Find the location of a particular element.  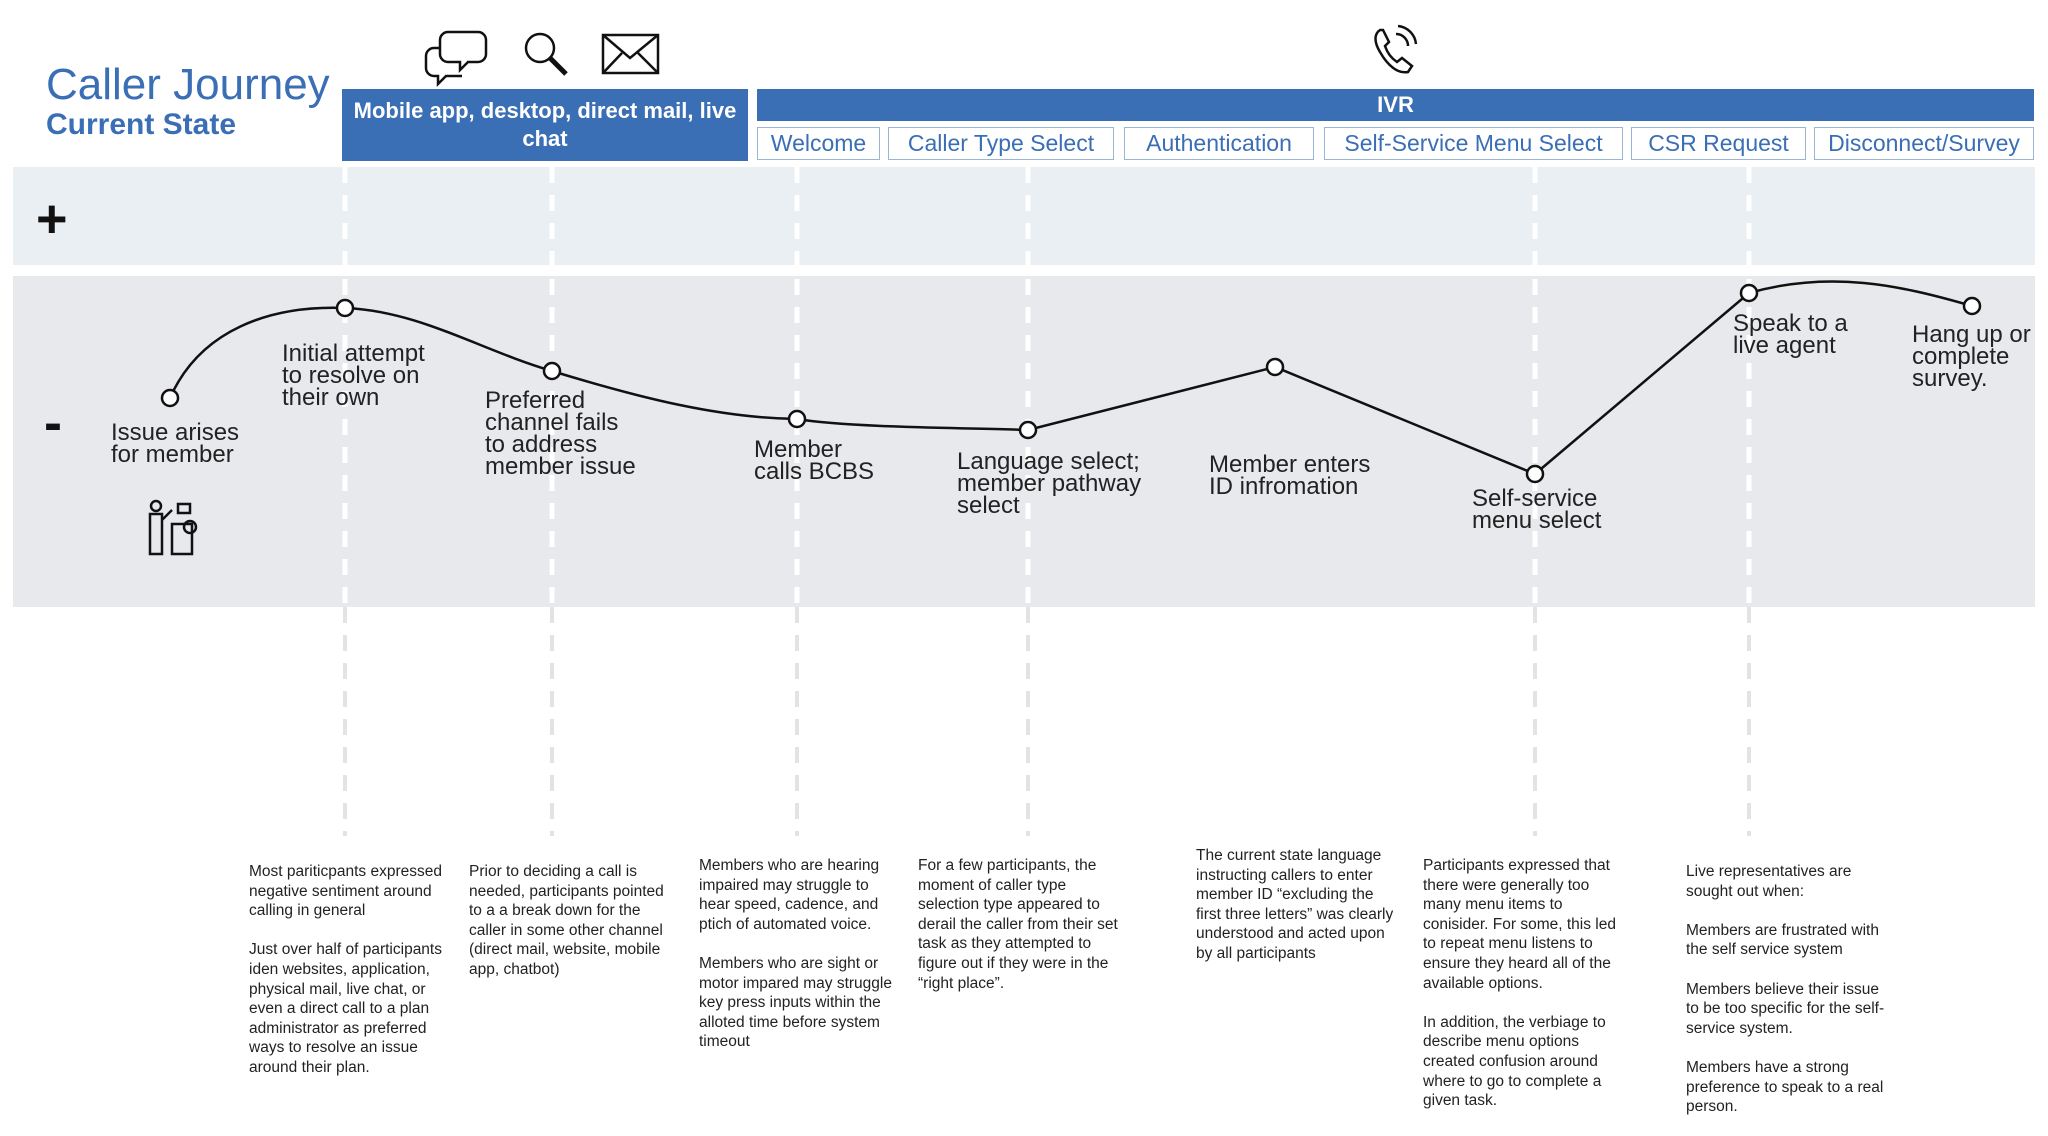

step-label-line: Initial attempt is located at coordinates (353, 353).